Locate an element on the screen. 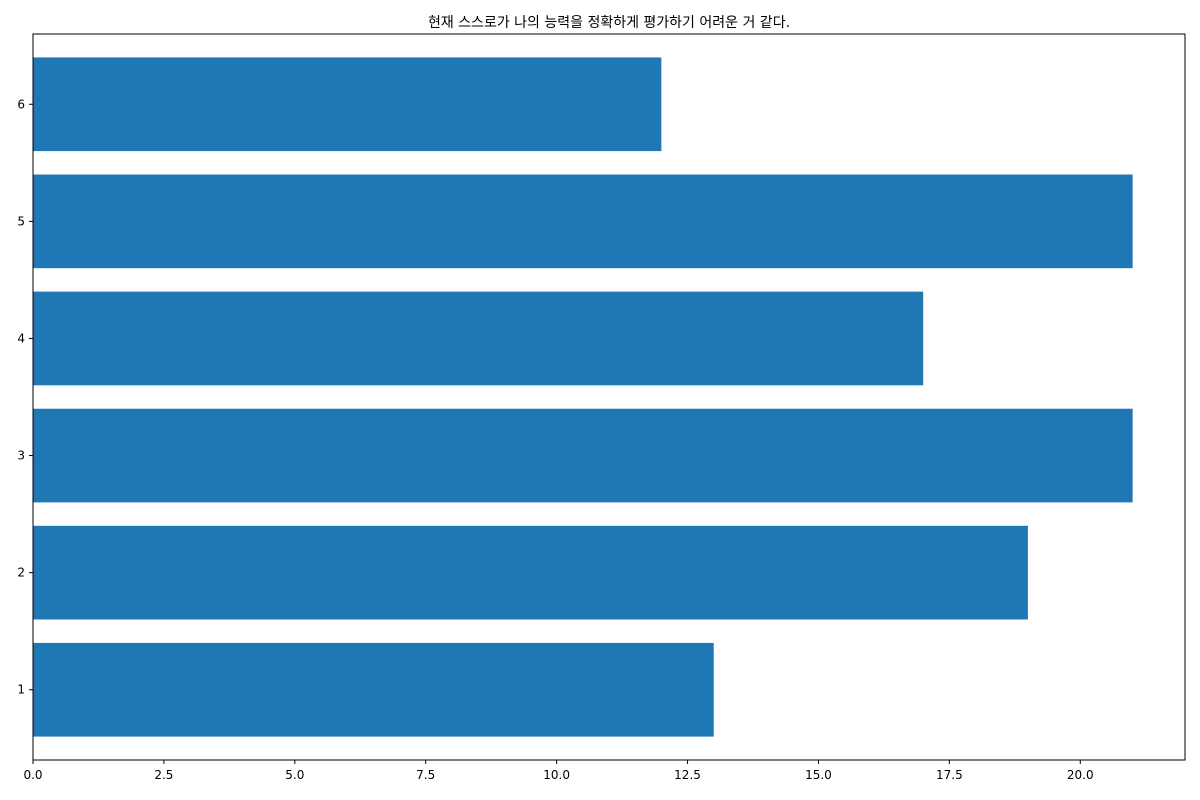  y-tick-label: 3 is located at coordinates (21, 456).